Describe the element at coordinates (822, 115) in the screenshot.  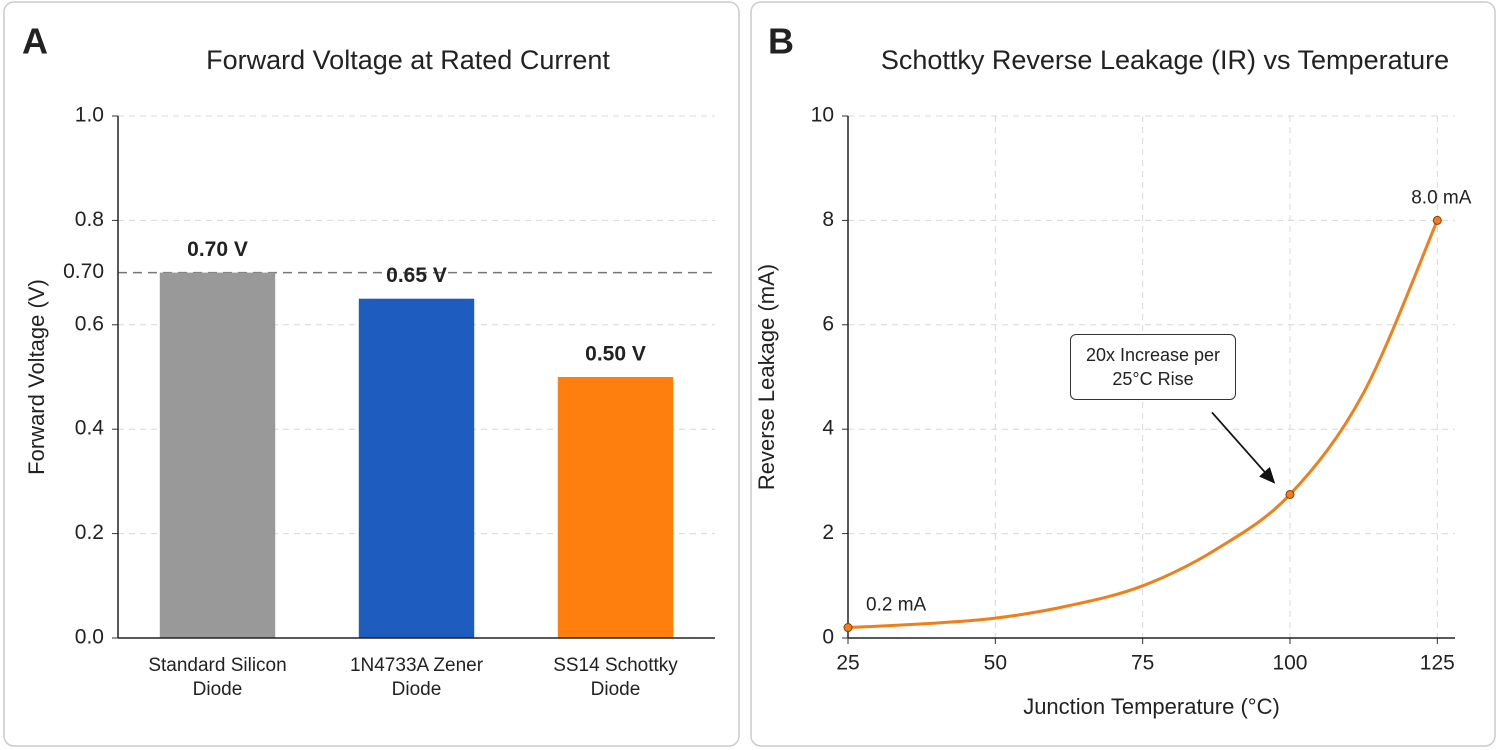
I see `y-tick-label: 10` at that location.